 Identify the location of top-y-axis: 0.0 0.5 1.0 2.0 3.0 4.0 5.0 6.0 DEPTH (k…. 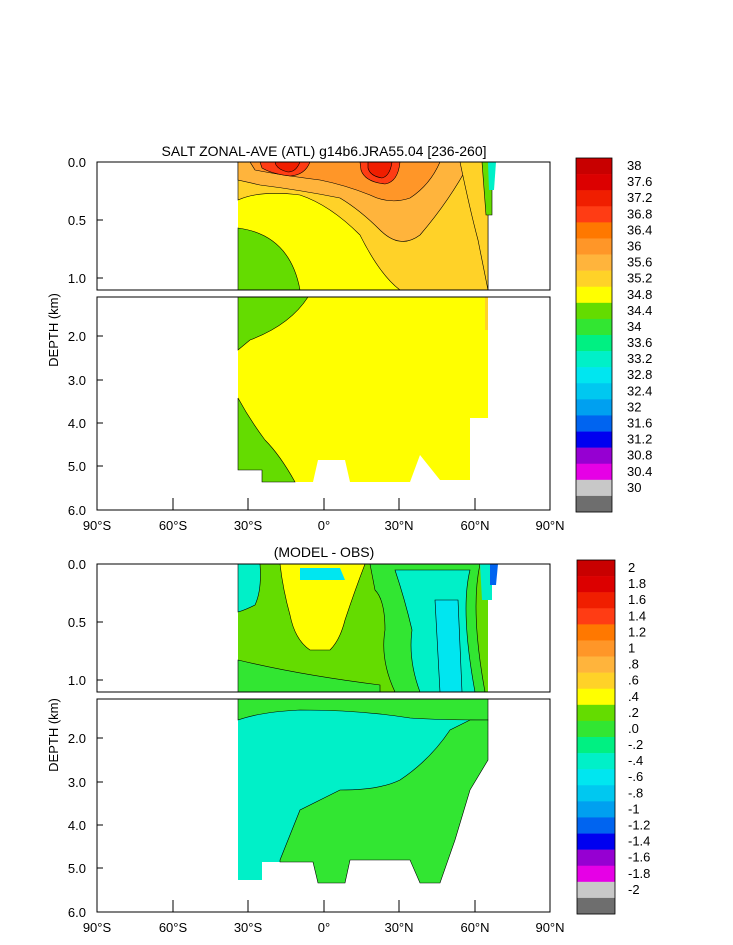
(74, 336).